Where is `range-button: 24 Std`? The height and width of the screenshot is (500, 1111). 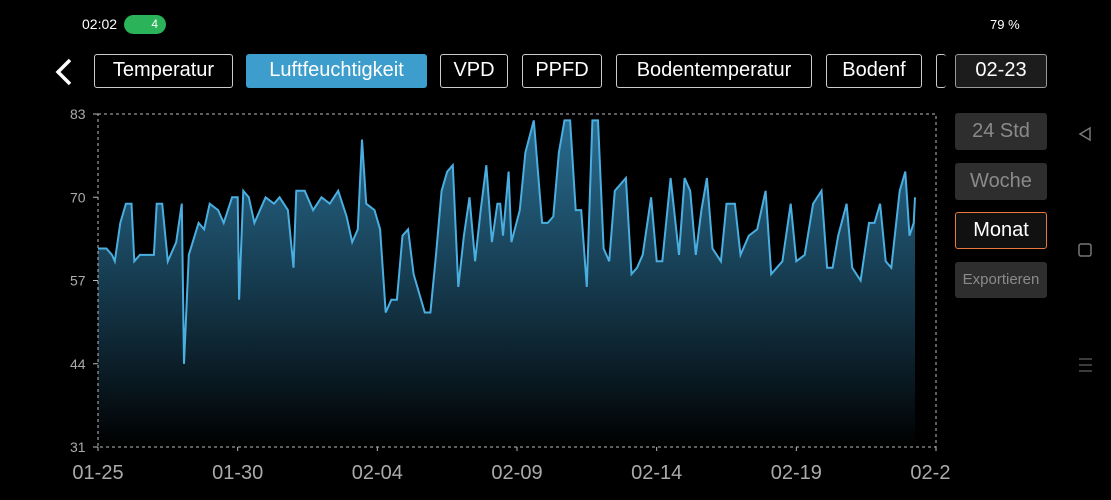
range-button: 24 Std is located at coordinates (1001, 131).